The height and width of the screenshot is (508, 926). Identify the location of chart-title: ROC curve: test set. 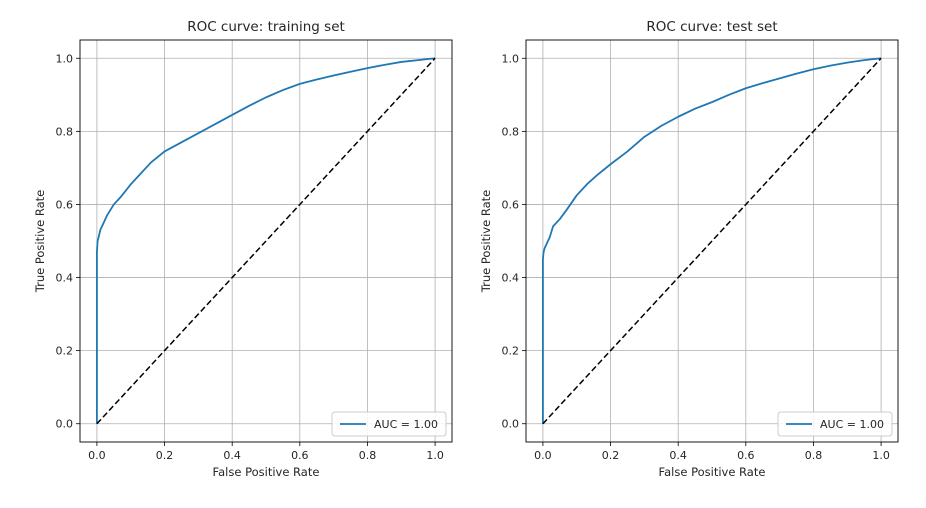
(711, 27).